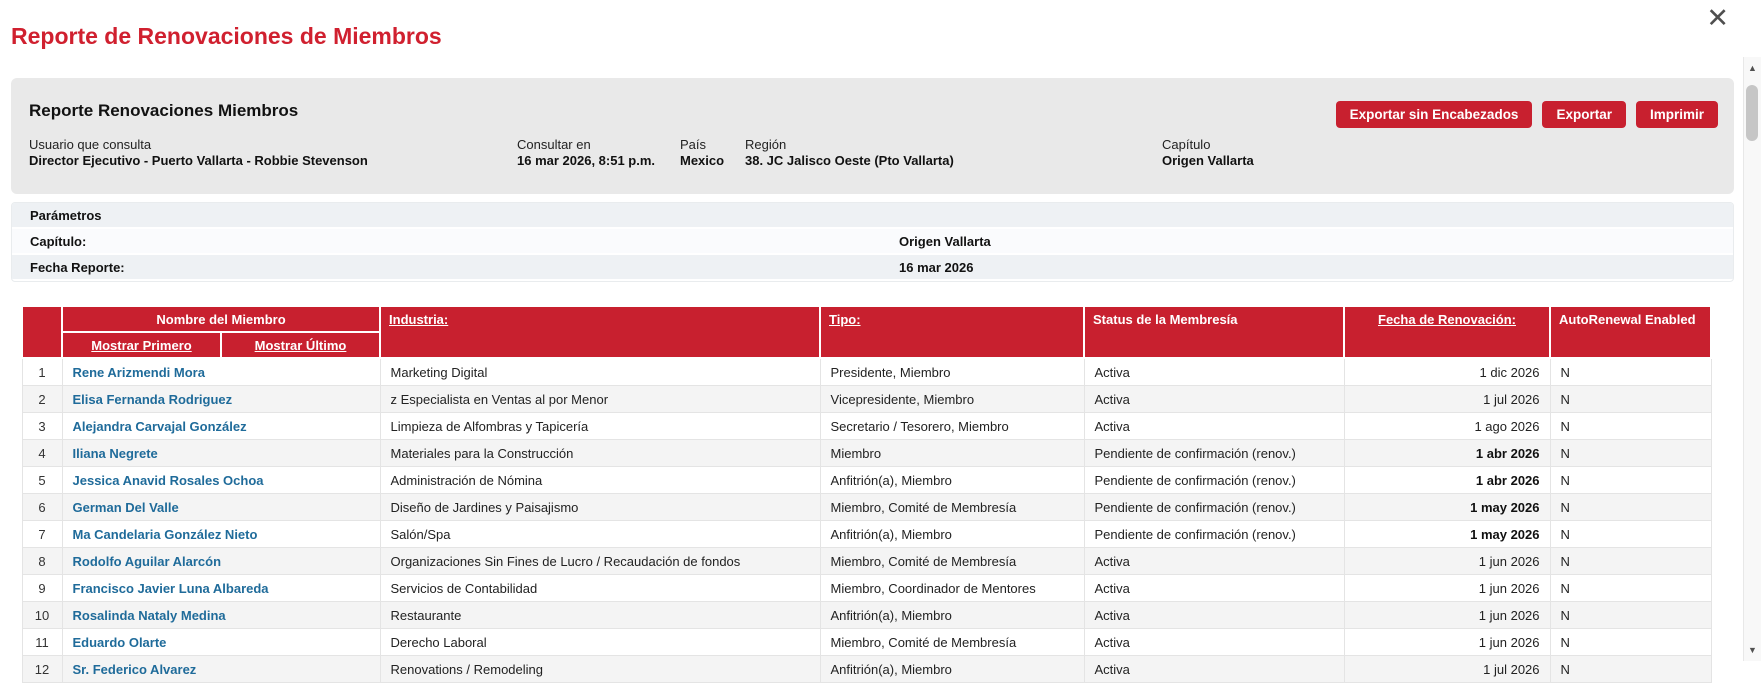  Describe the element at coordinates (1676, 114) in the screenshot. I see `print-button: Imprimir` at that location.